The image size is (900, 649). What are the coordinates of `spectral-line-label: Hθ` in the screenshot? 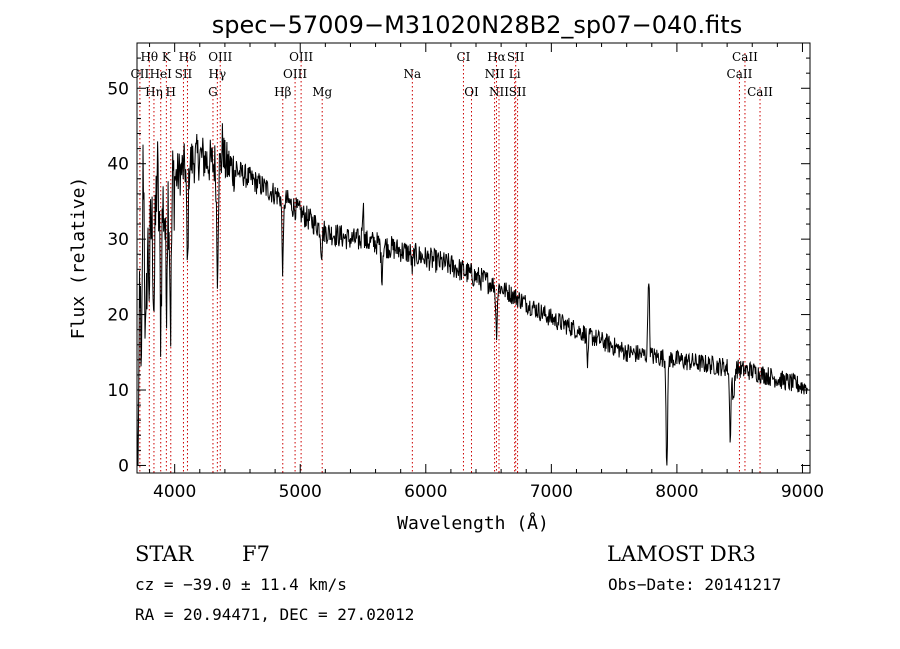 It's located at (149, 57).